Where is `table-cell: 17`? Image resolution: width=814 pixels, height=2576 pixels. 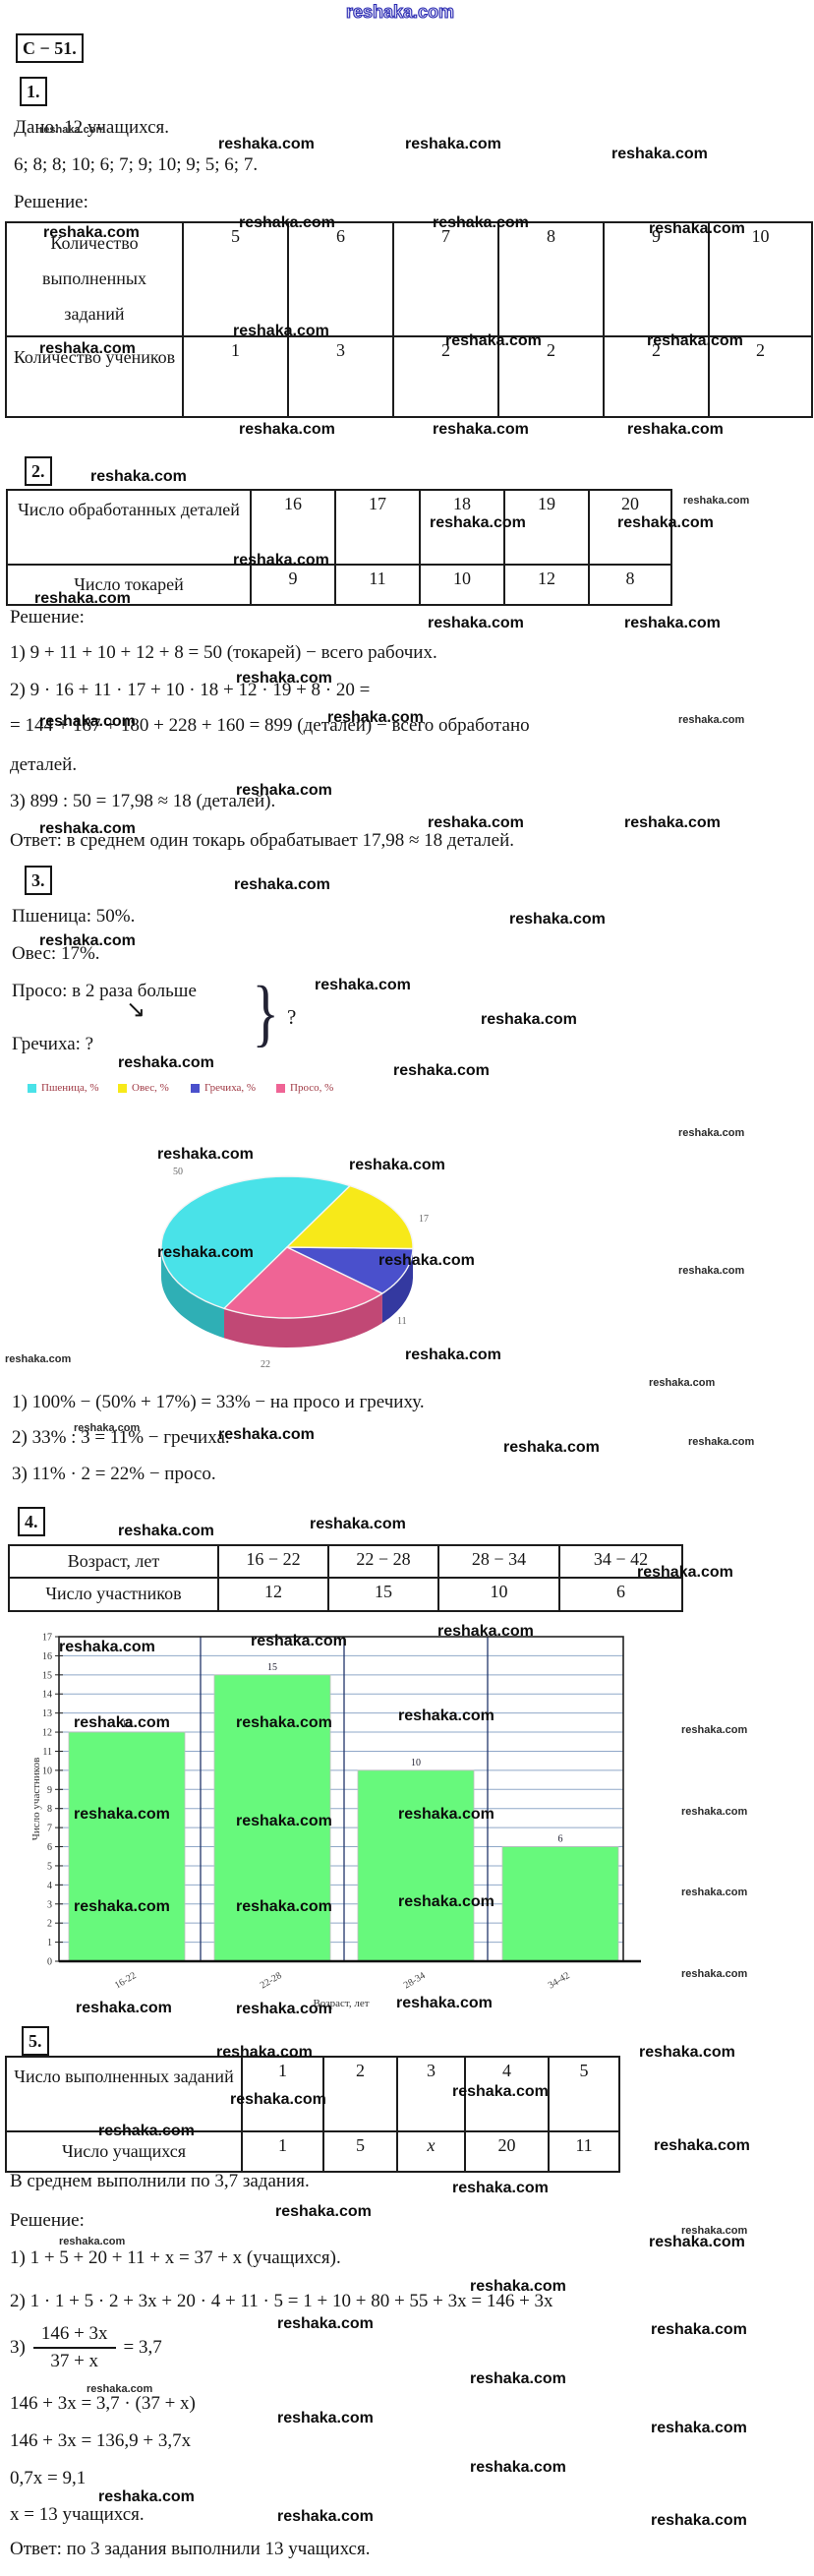
table-cell: 17 is located at coordinates (378, 527).